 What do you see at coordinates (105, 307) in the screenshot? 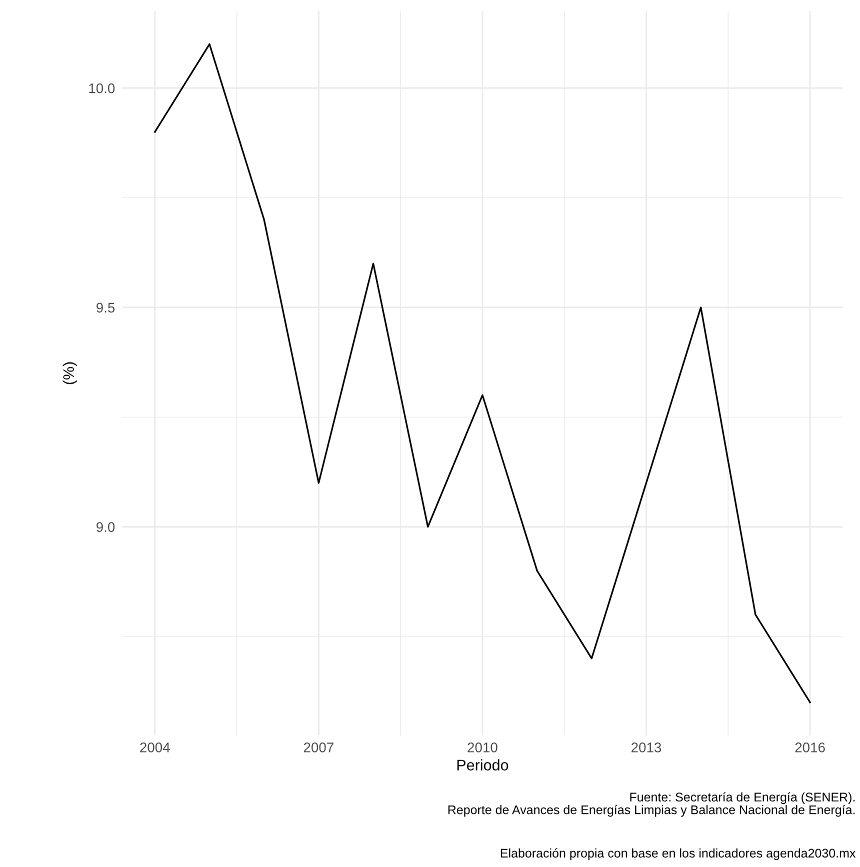
I see `y-tick-label: 9.5` at bounding box center [105, 307].